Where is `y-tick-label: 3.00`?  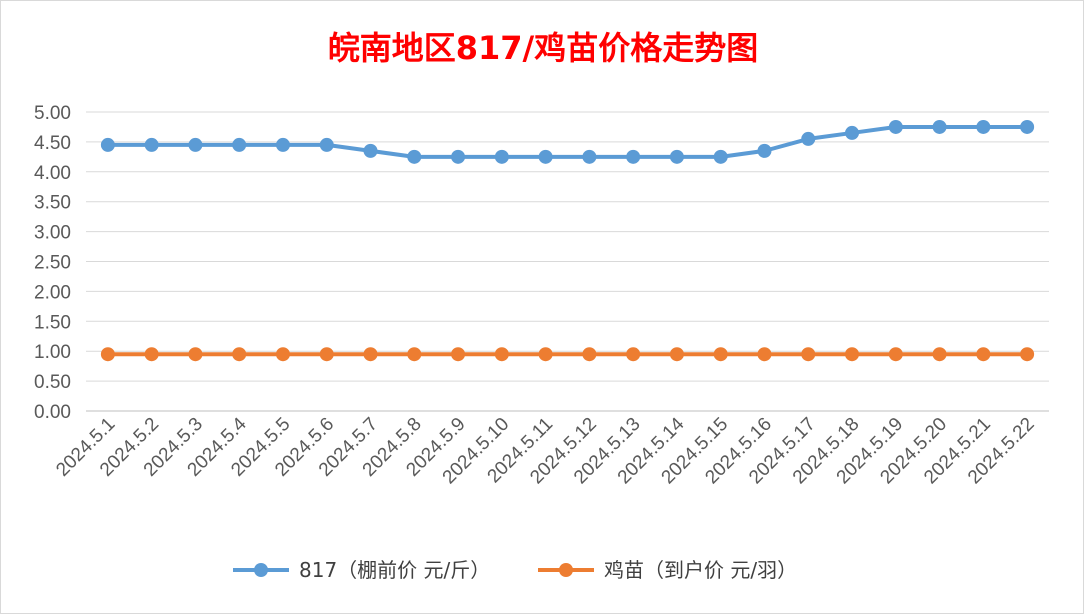
y-tick-label: 3.00 is located at coordinates (52, 233).